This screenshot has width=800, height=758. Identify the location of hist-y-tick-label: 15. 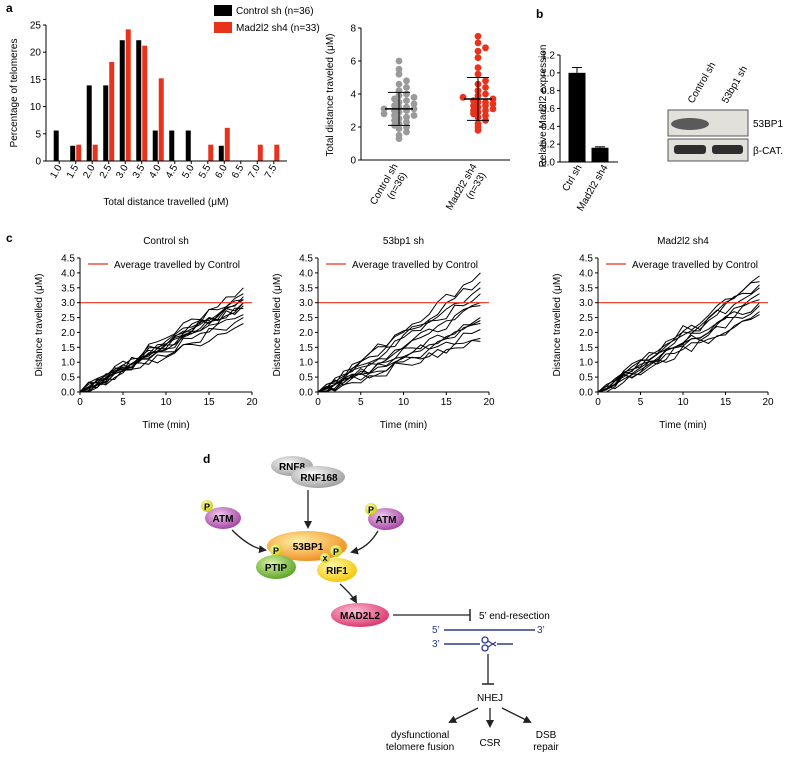
(36, 80).